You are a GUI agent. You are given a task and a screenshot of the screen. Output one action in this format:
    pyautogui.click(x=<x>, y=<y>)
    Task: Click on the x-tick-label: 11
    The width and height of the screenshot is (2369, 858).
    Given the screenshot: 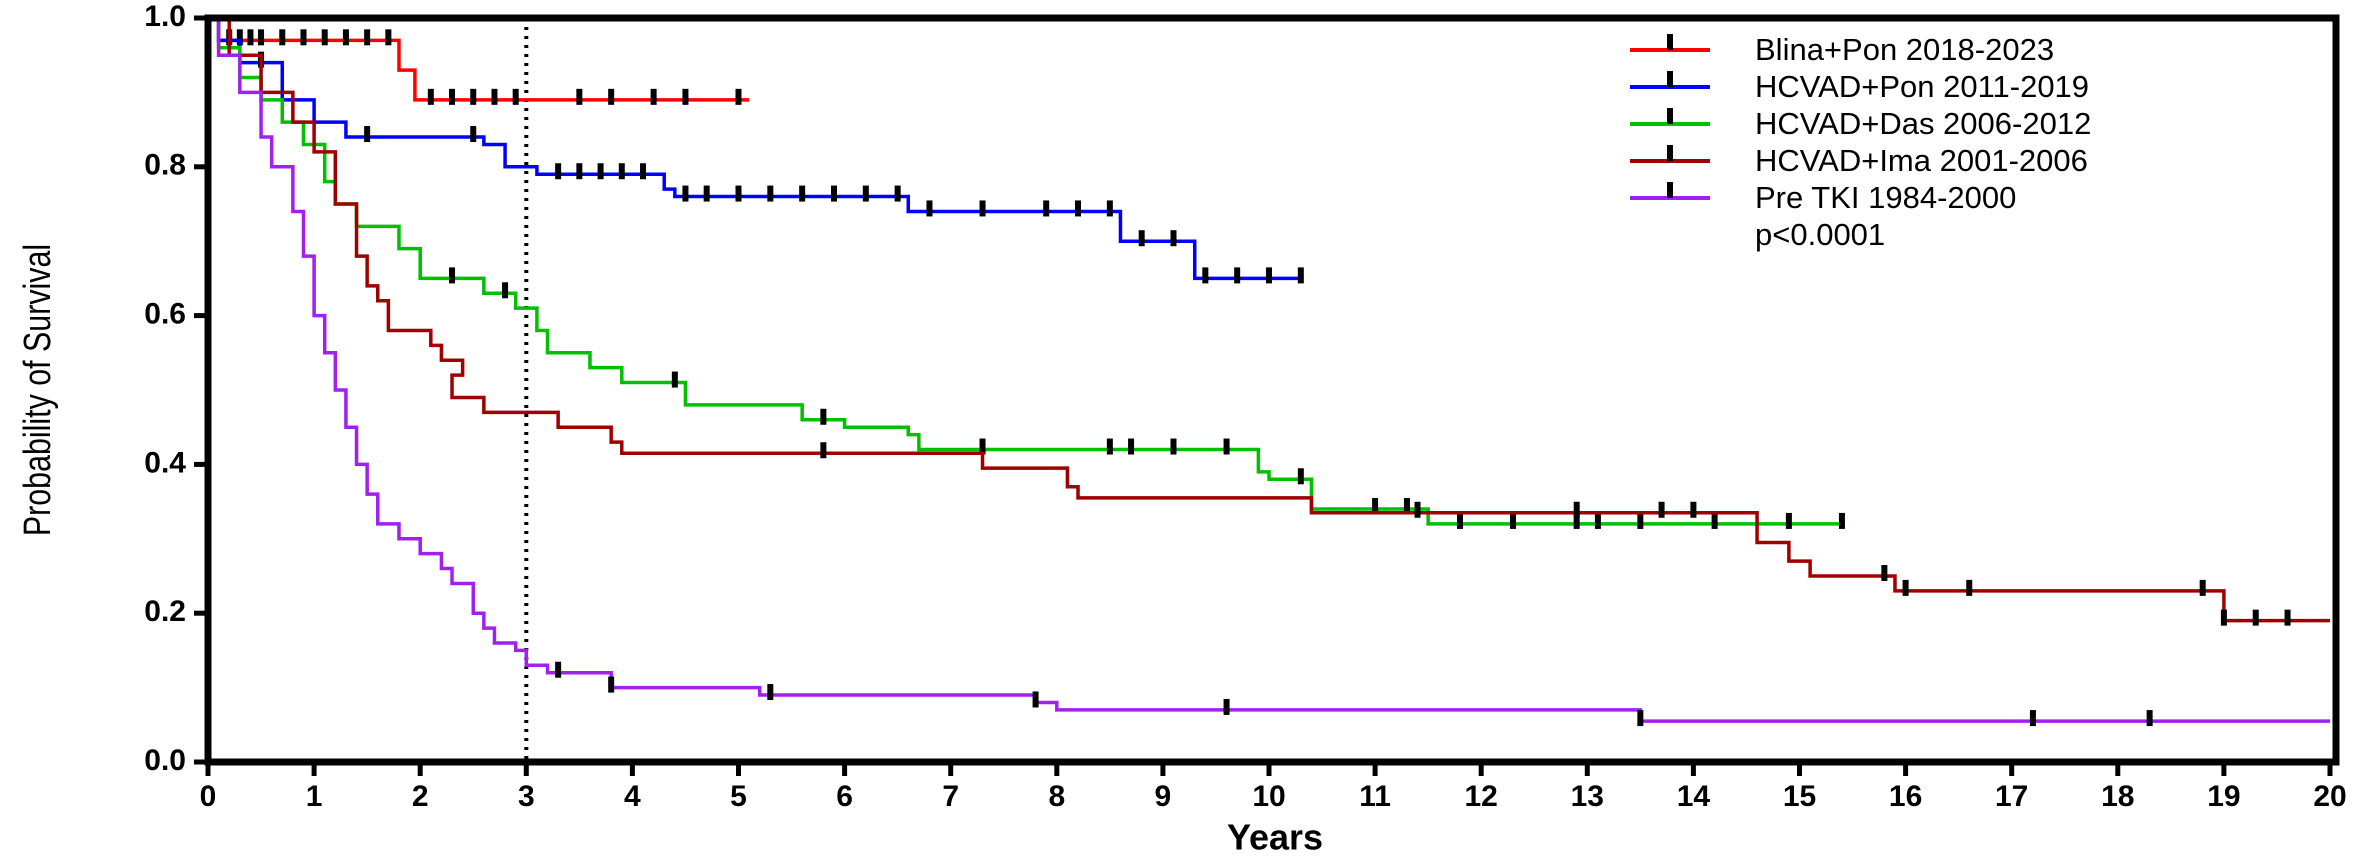 What is the action you would take?
    pyautogui.click(x=1375, y=796)
    